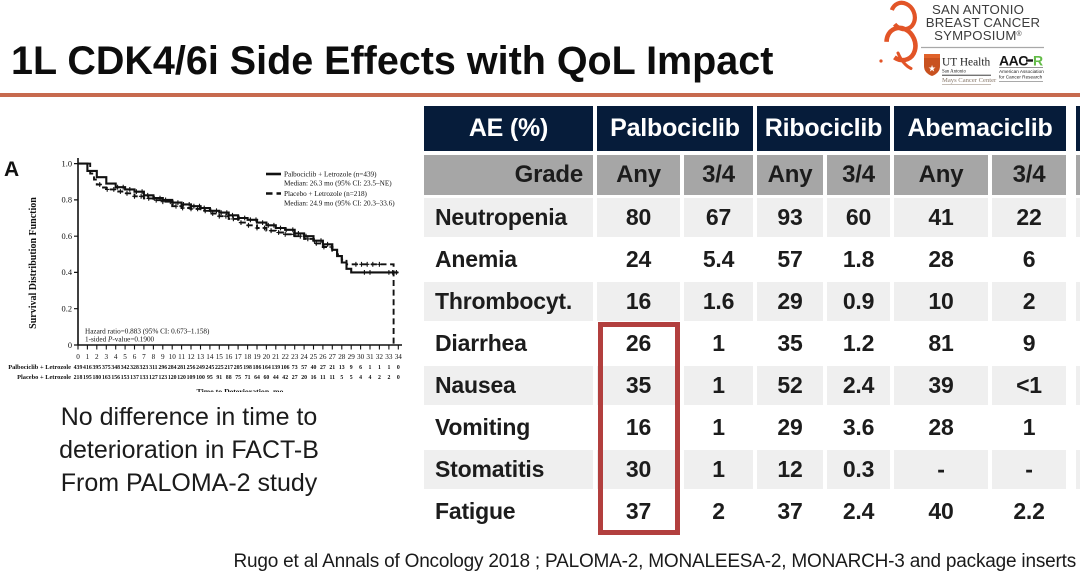 The height and width of the screenshot is (579, 1080). What do you see at coordinates (134, 378) in the screenshot?
I see `svg-text: 137` at bounding box center [134, 378].